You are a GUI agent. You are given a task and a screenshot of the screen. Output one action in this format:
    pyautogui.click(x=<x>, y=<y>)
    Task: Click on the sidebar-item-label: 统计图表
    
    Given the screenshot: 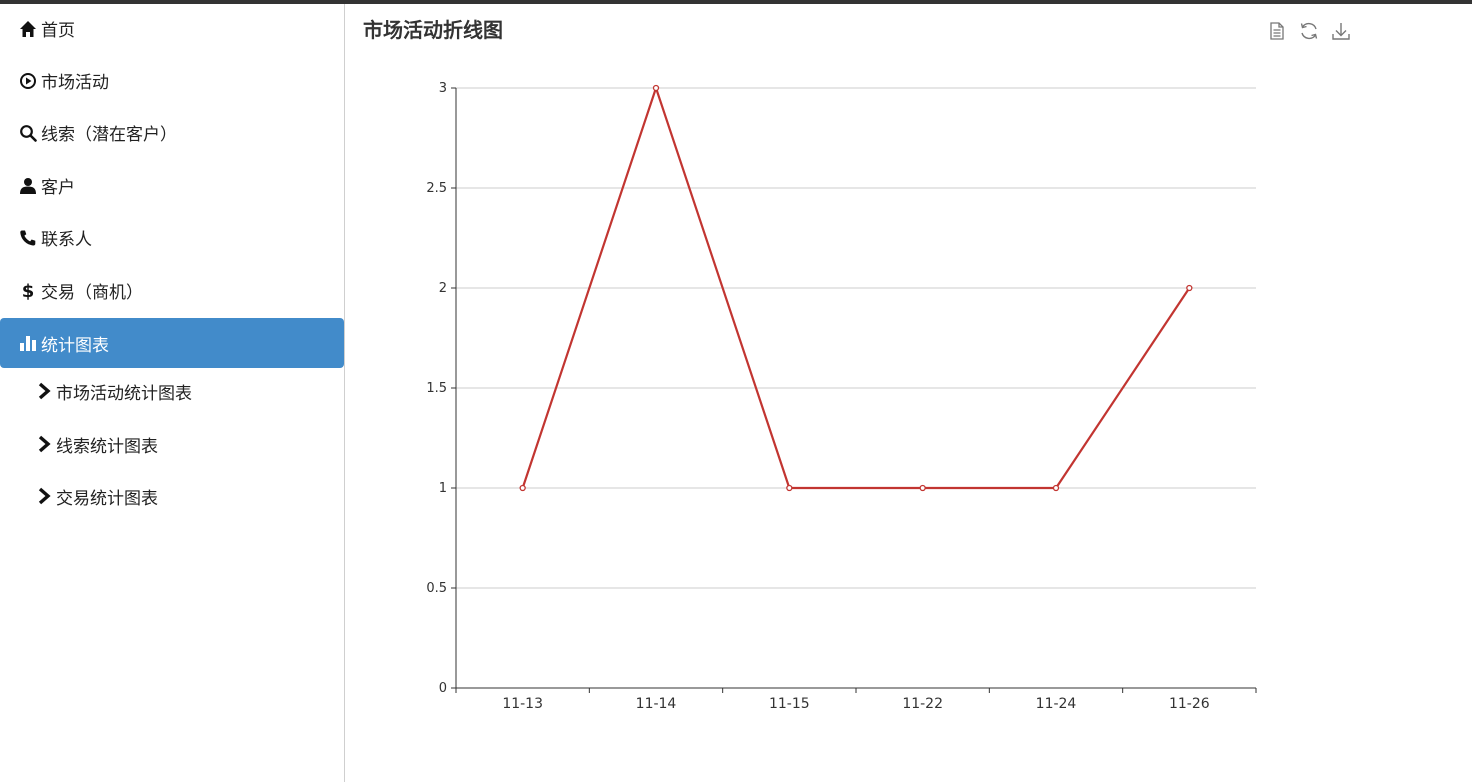 What is the action you would take?
    pyautogui.click(x=75, y=345)
    